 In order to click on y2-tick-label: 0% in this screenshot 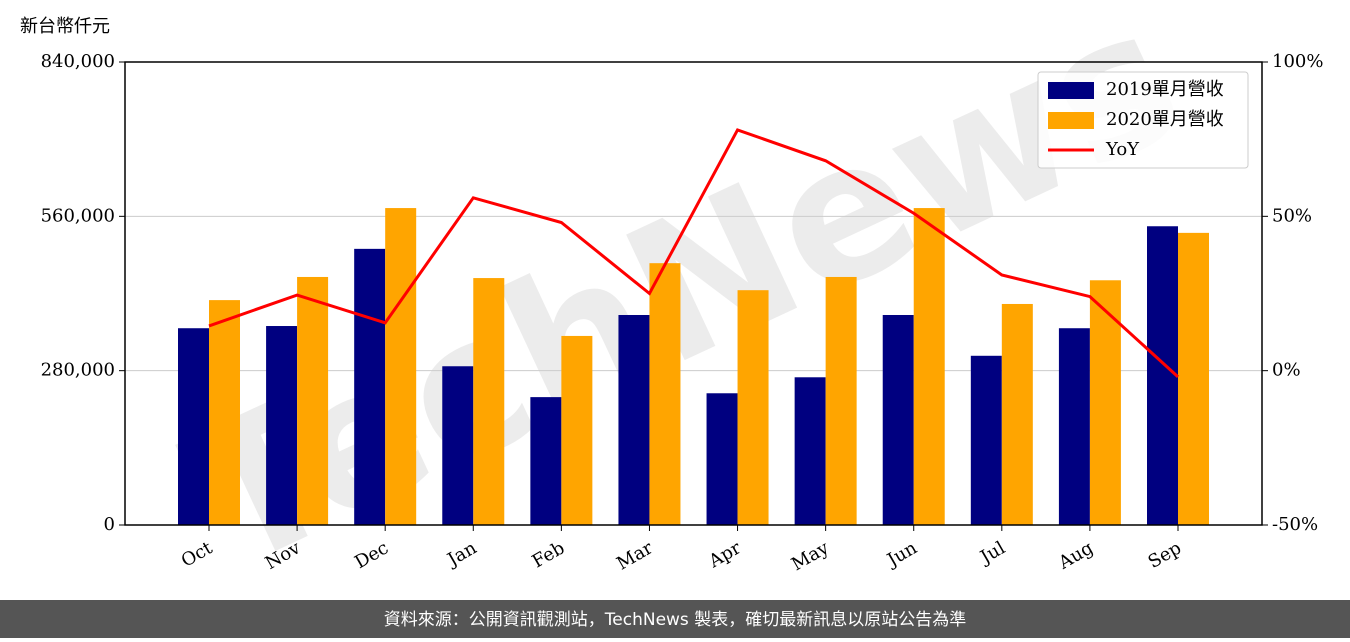, I will do `click(1286, 370)`.